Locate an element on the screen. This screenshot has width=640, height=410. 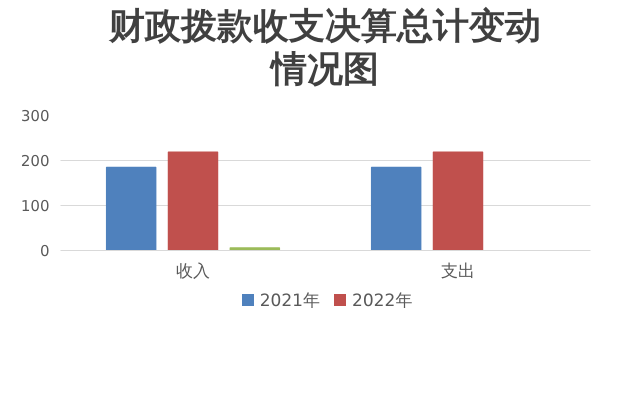
legend-label: 2021年 is located at coordinates (290, 301).